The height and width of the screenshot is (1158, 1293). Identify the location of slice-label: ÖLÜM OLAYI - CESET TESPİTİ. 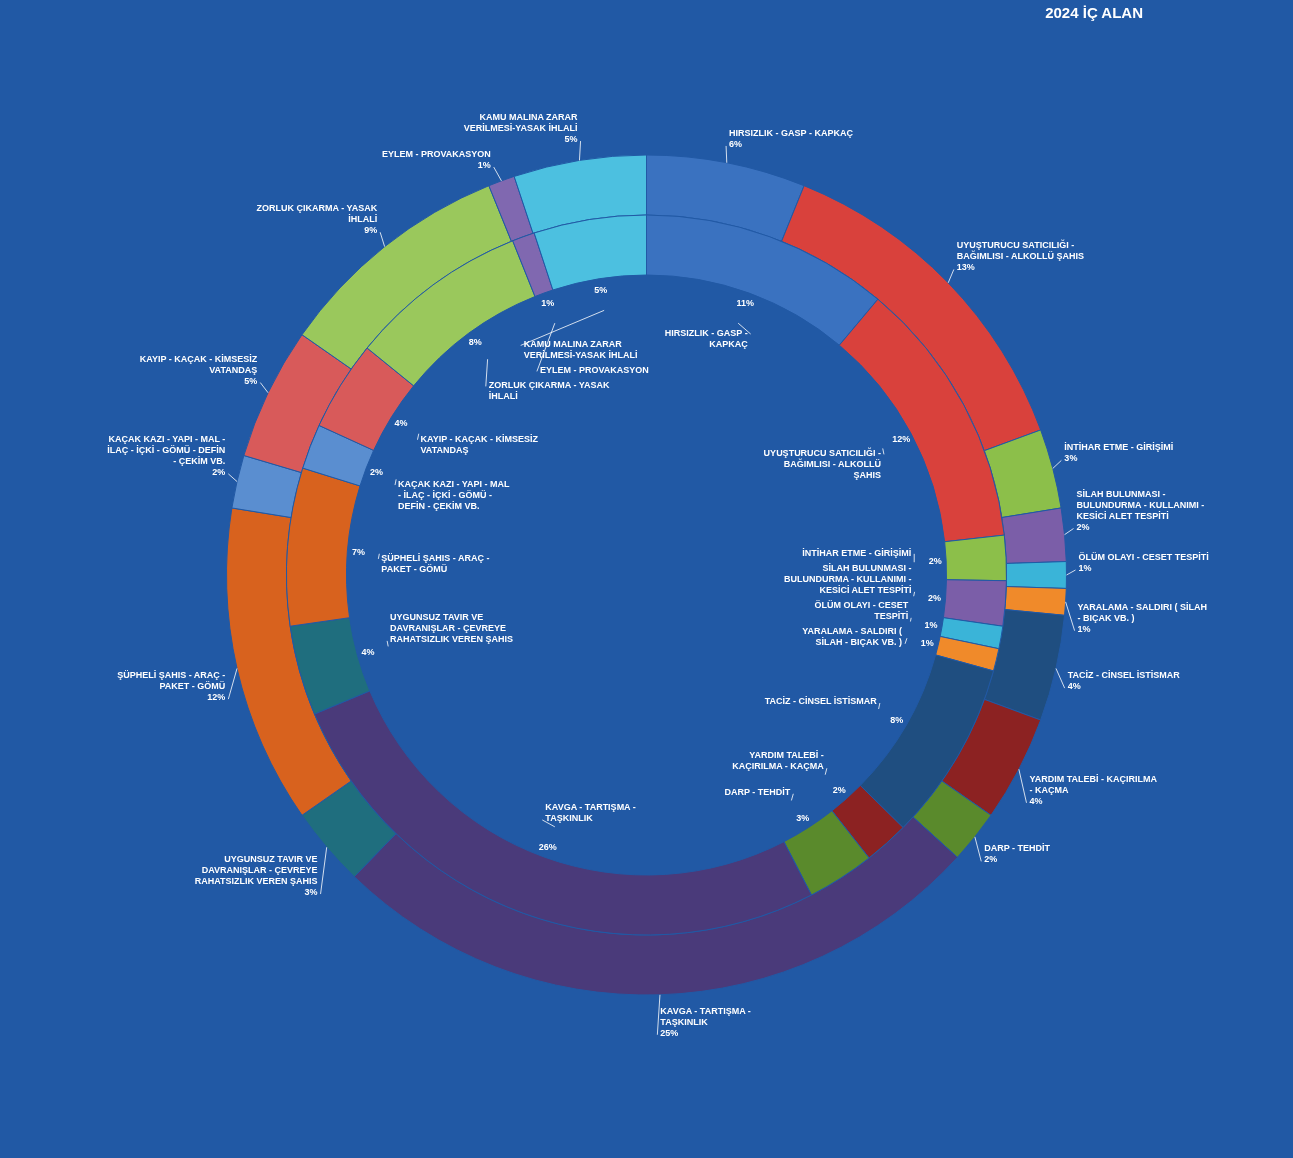
(1143, 557).